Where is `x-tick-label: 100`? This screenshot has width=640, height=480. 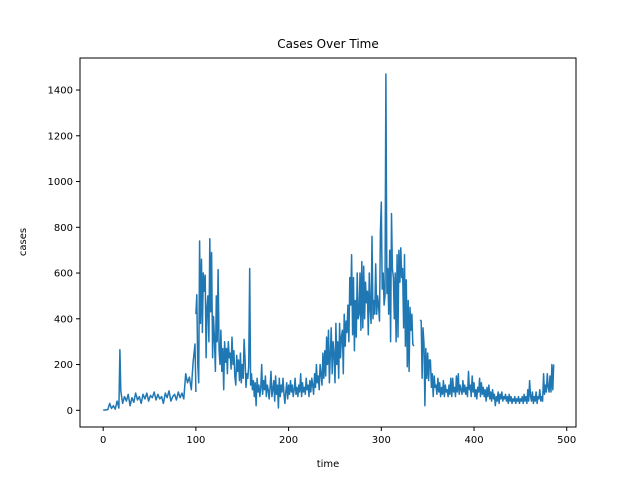 x-tick-label: 100 is located at coordinates (195, 440).